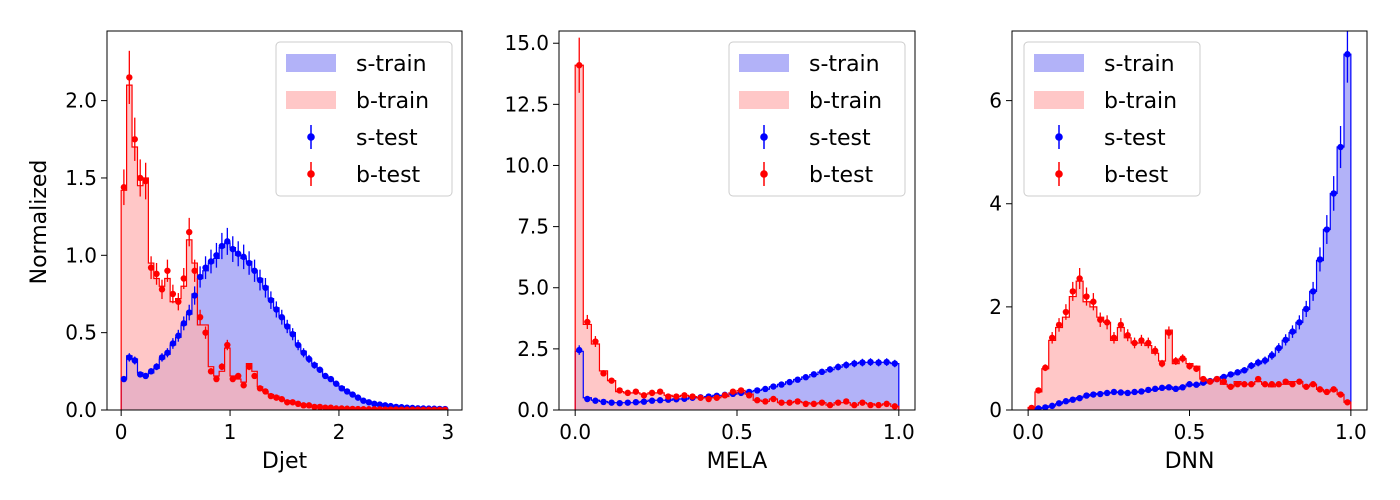 This screenshot has height=500, width=1400. What do you see at coordinates (817, 119) in the screenshot?
I see `legend-box` at bounding box center [817, 119].